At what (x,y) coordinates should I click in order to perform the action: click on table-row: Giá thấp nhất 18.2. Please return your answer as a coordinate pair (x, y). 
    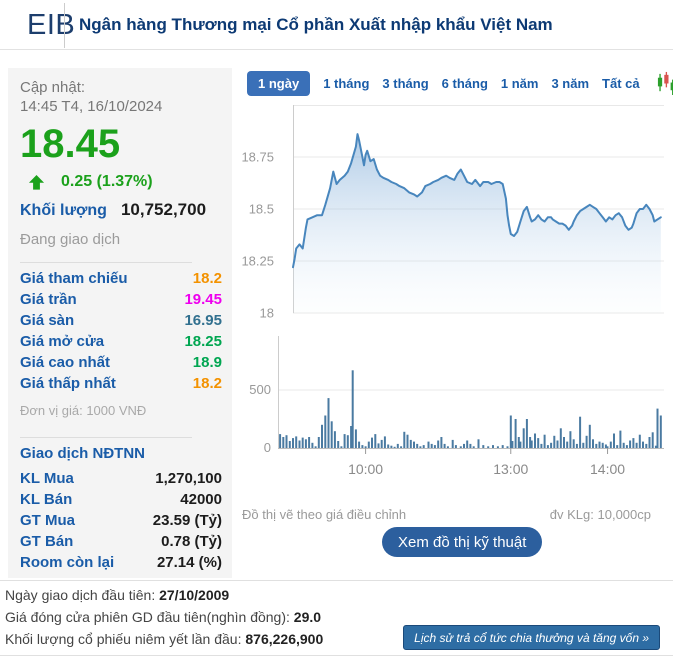
    Looking at the image, I should click on (121, 383).